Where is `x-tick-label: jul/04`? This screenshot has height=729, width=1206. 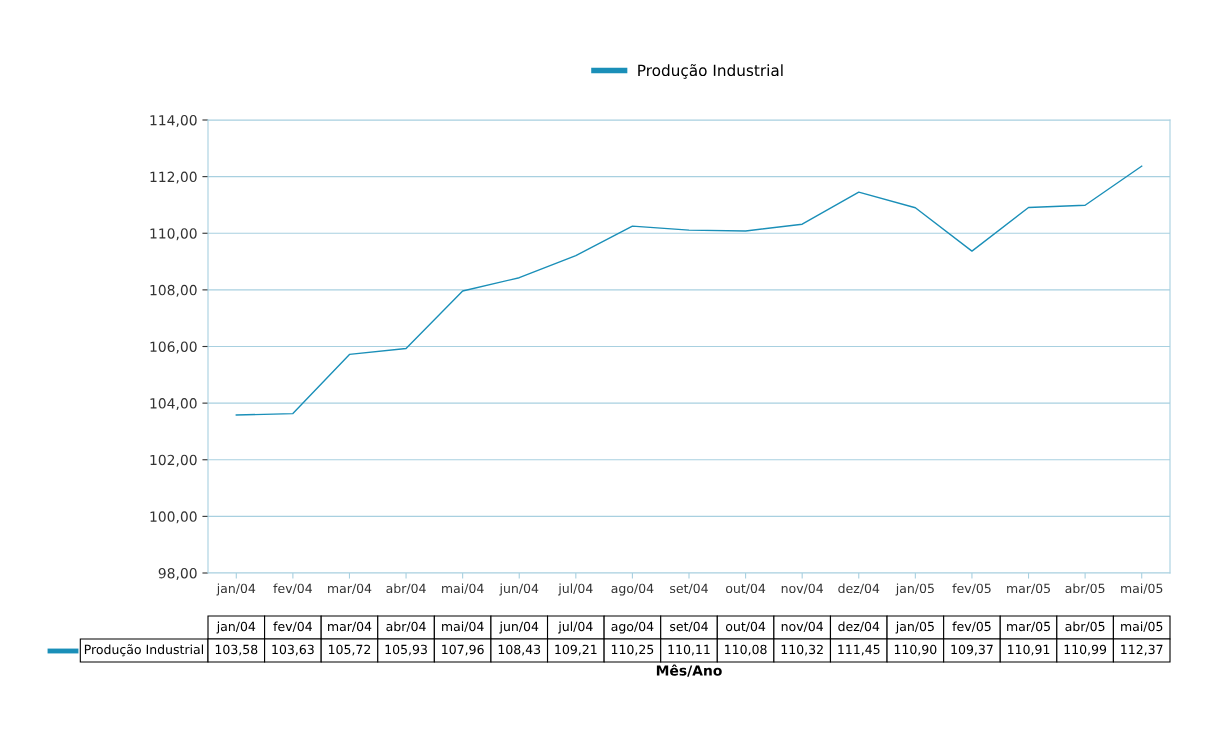
x-tick-label: jul/04 is located at coordinates (575, 589).